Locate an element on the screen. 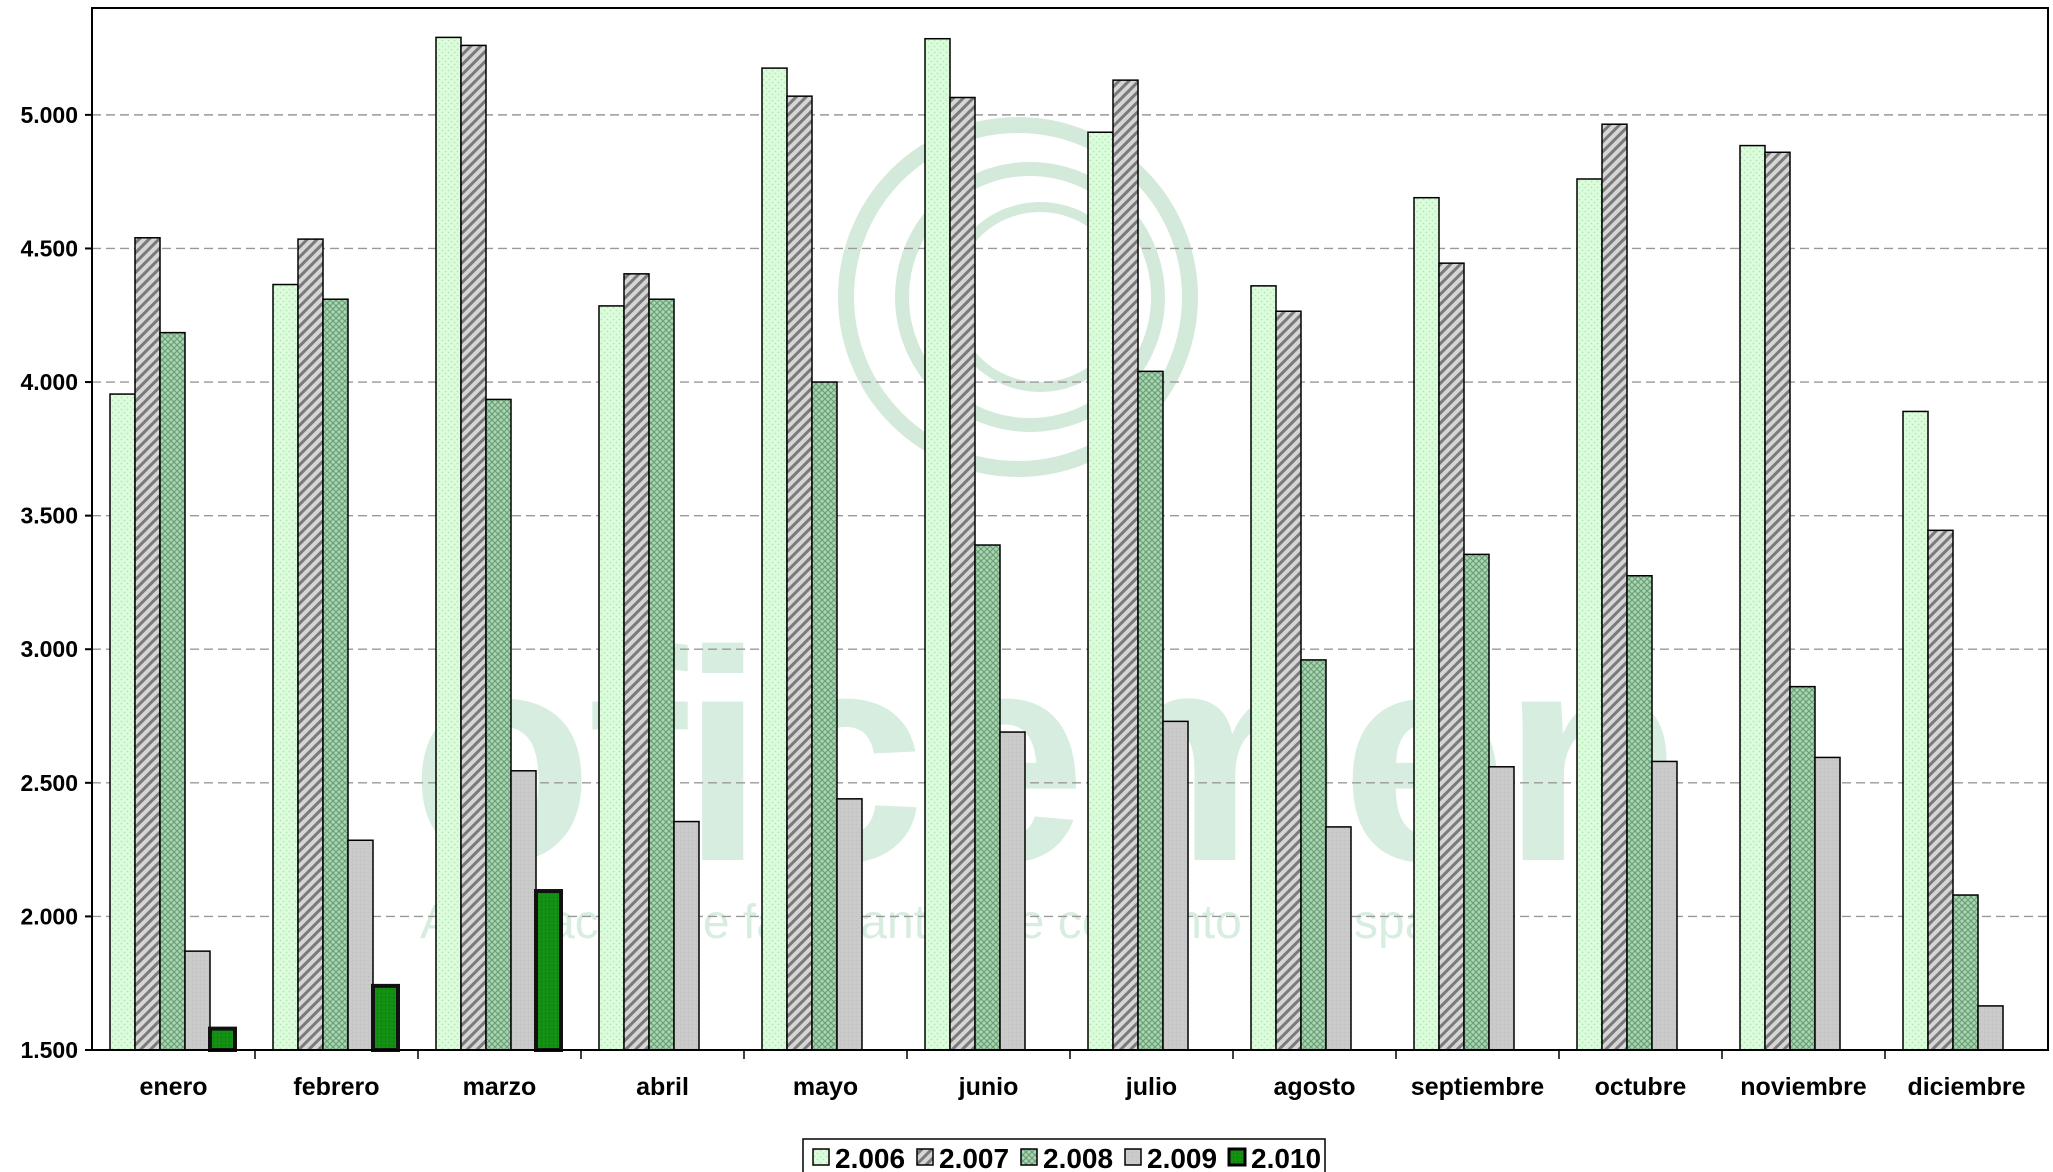  x-tick-label: febrero is located at coordinates (336, 1087).